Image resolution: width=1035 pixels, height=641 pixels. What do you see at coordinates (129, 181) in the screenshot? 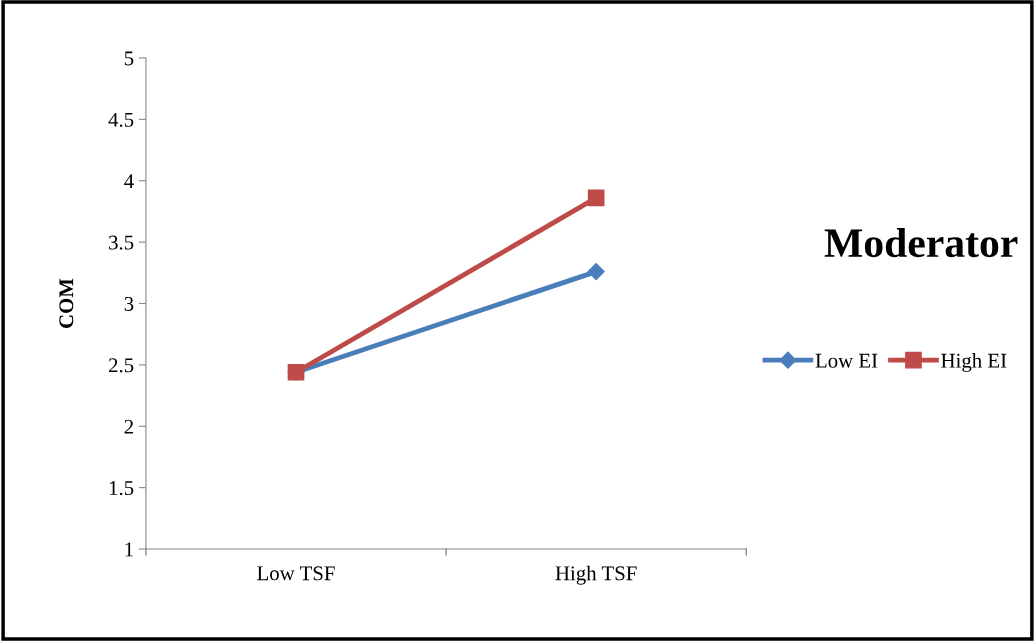
I see `y-tick-label: 4` at bounding box center [129, 181].